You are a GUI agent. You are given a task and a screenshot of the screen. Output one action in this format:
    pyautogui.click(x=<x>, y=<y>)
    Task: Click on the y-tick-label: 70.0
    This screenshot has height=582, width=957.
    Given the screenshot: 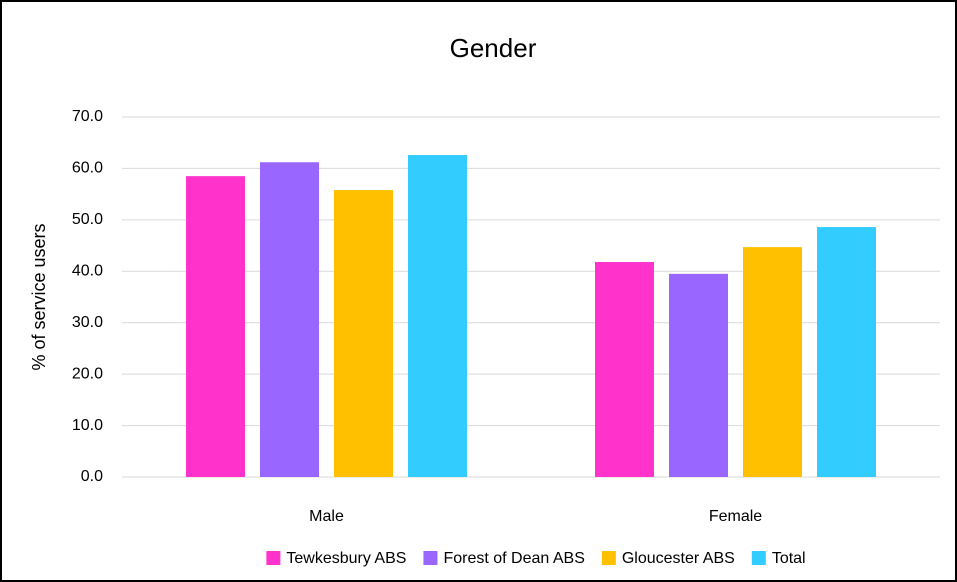 What is the action you would take?
    pyautogui.click(x=87, y=116)
    